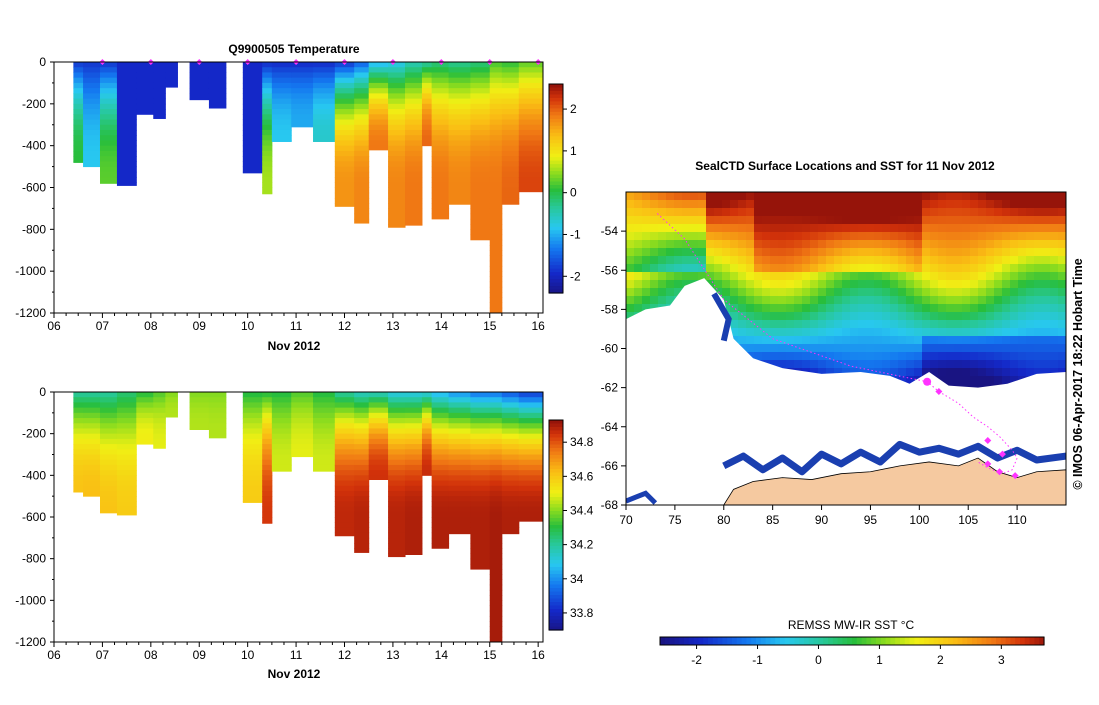 The image size is (1099, 705). Describe the element at coordinates (296, 323) in the screenshot. I see `temperature-x-axis: 06 07 08 09 10 11 12 13 14 15 16` at that location.